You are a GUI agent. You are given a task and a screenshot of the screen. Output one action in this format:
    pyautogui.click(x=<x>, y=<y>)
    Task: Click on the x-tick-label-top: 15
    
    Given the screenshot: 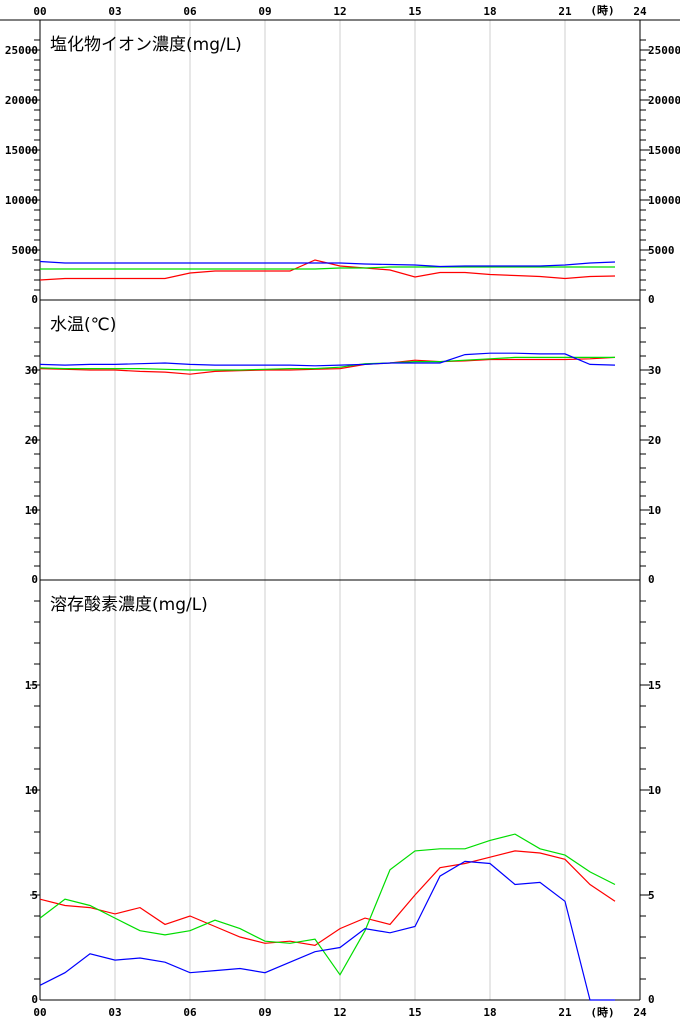 What is the action you would take?
    pyautogui.click(x=414, y=11)
    